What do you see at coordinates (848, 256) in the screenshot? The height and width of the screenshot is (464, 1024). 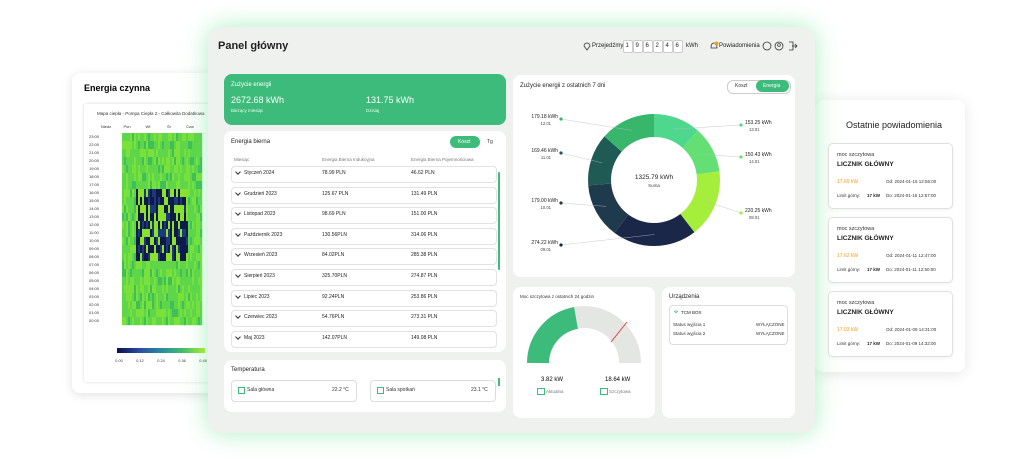 I see `notification-value: 17.62 kW` at bounding box center [848, 256].